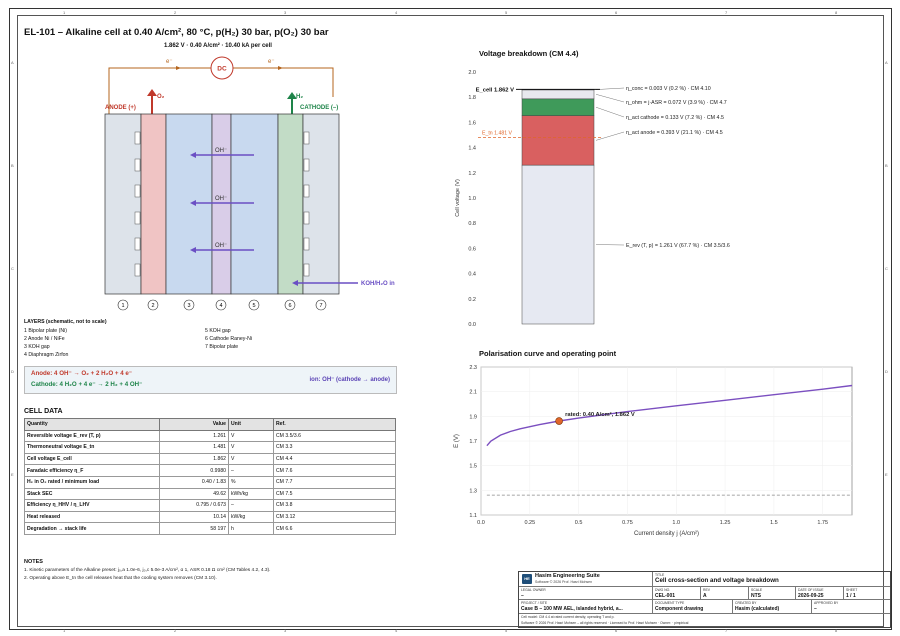 The width and height of the screenshot is (900, 636). I want to click on cell-value: 49.62, so click(194, 494).